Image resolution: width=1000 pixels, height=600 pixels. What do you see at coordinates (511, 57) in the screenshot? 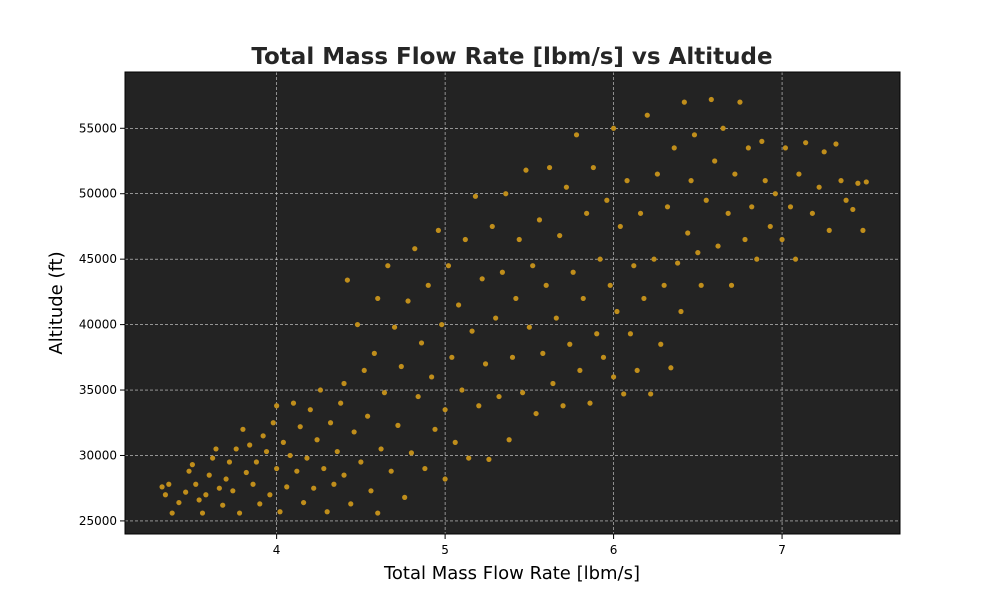
I see `chart-title: Total Mass Flow Rate [lbm/s] vs Altitude` at bounding box center [511, 57].